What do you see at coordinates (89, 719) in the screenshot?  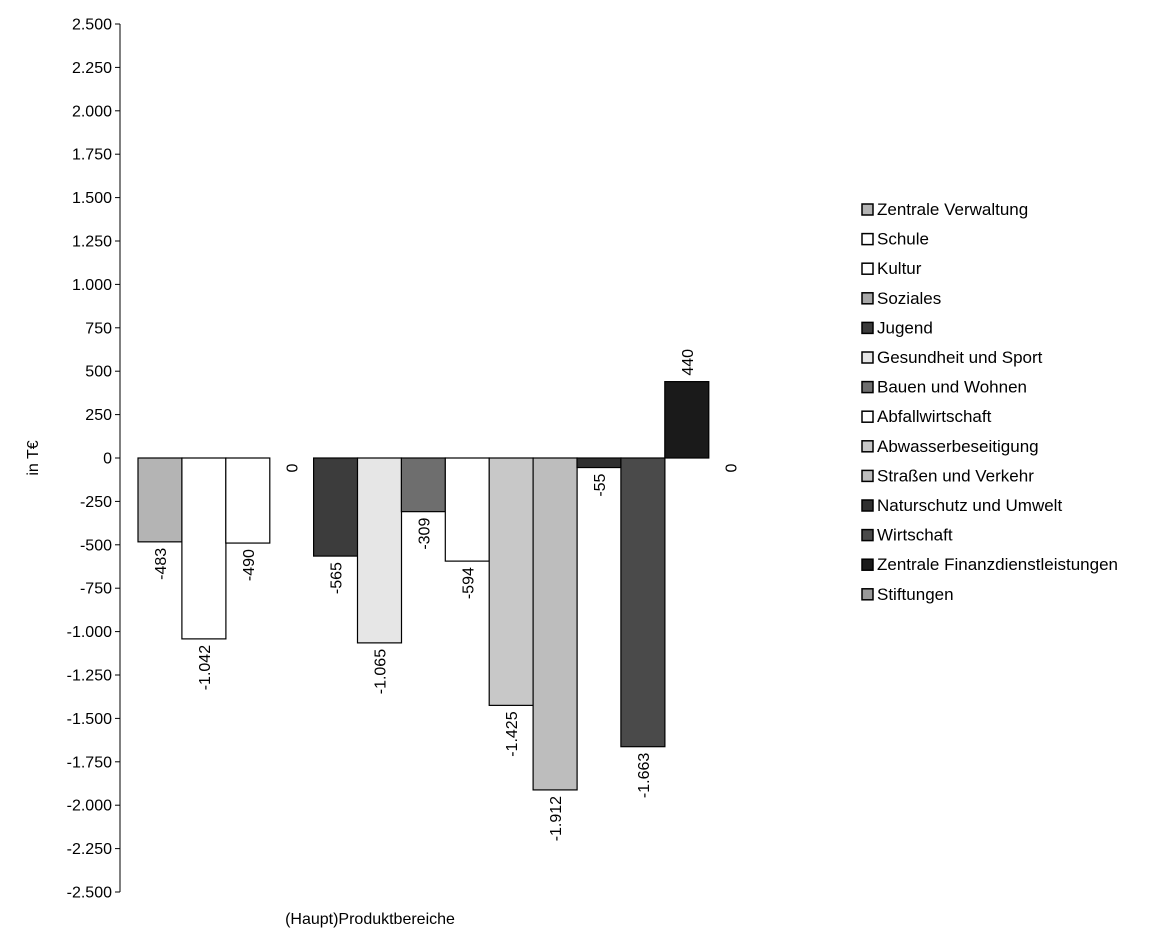 I see `y-tick-label: -1.500` at bounding box center [89, 719].